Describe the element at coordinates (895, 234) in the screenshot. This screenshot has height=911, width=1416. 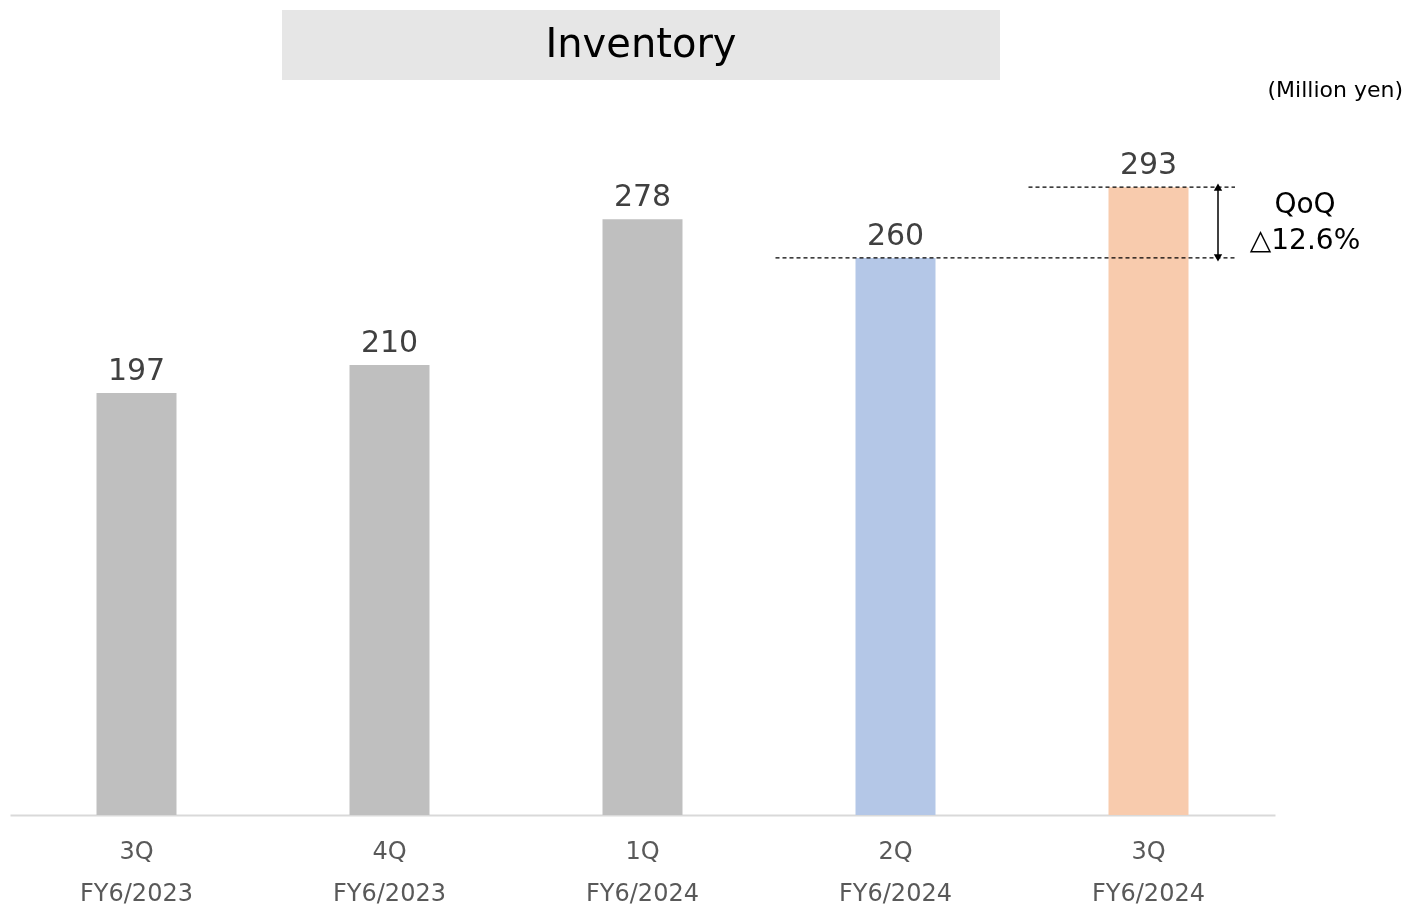
I see `data-label: 260` at that location.